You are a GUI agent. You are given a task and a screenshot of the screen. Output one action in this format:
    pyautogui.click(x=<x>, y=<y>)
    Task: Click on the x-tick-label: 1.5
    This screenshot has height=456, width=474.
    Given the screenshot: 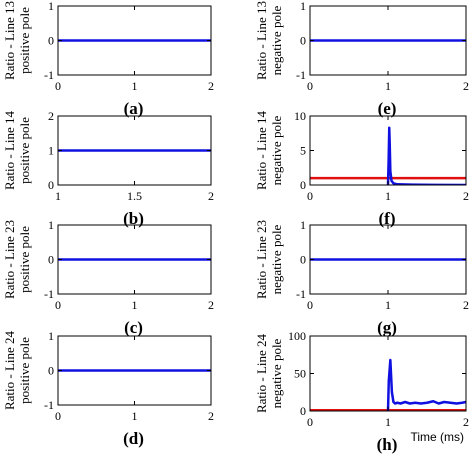 What is the action you would take?
    pyautogui.click(x=134, y=196)
    